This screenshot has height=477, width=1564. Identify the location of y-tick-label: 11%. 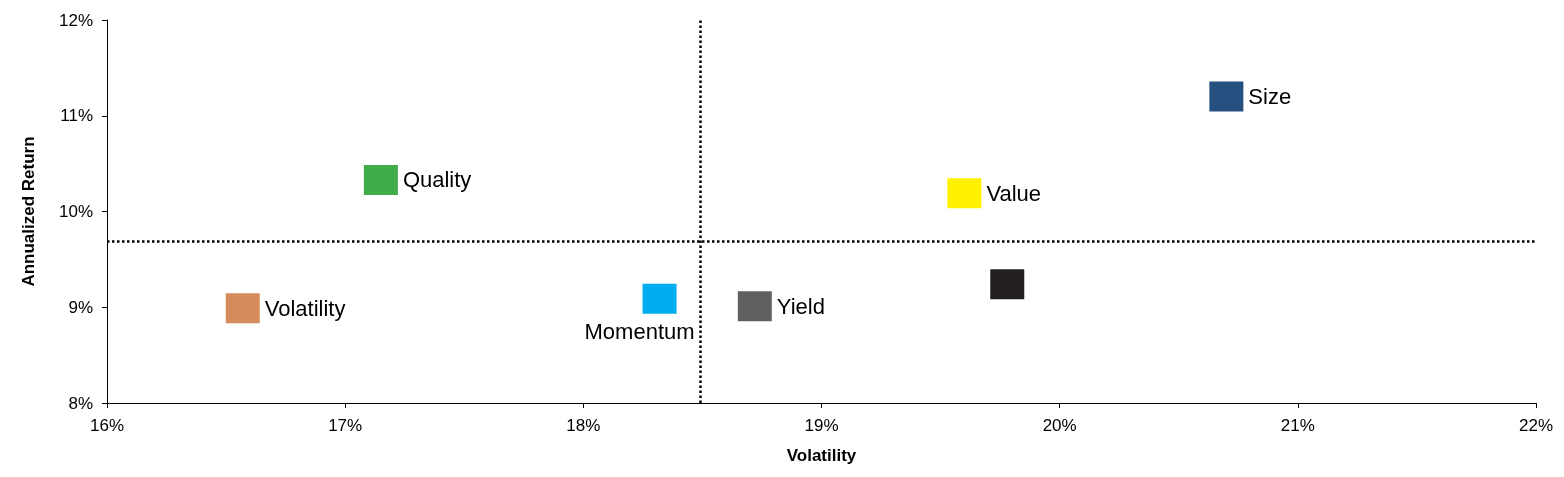
(76, 116).